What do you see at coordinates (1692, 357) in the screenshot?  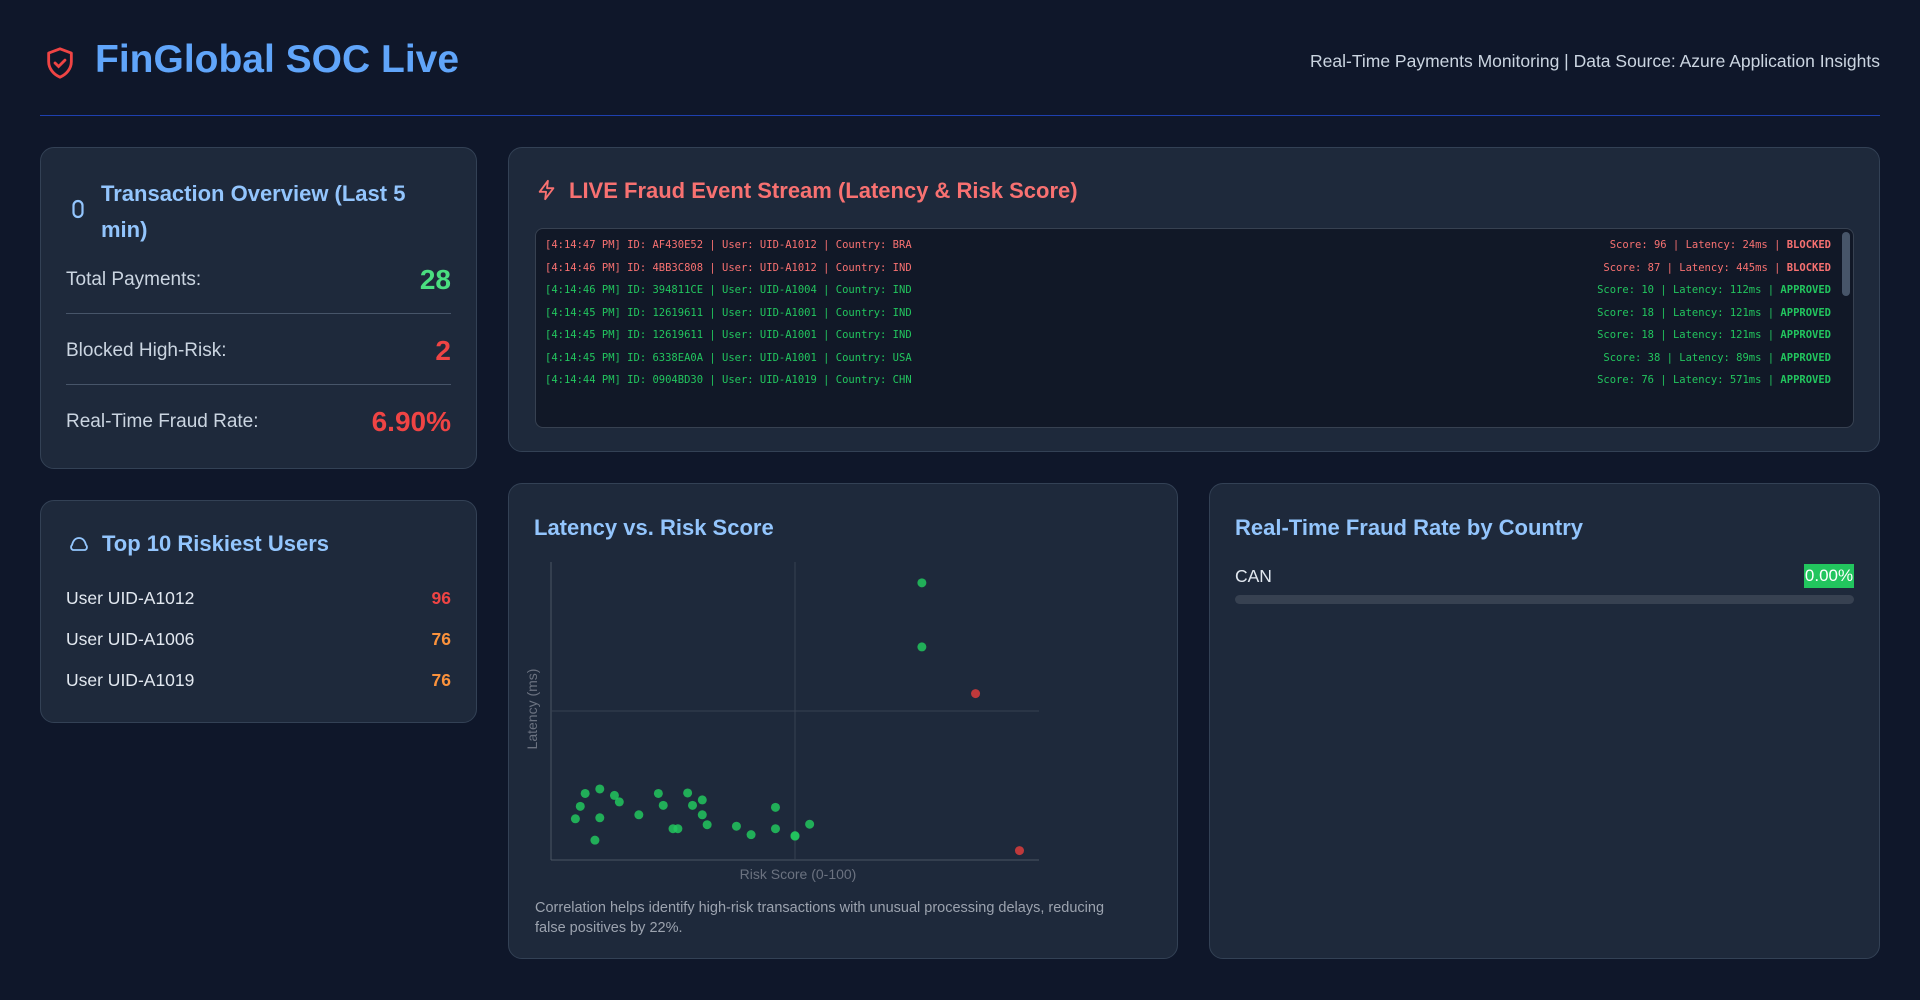 I see `event-score-latency: Score: 38 | Latency: 89ms |` at bounding box center [1692, 357].